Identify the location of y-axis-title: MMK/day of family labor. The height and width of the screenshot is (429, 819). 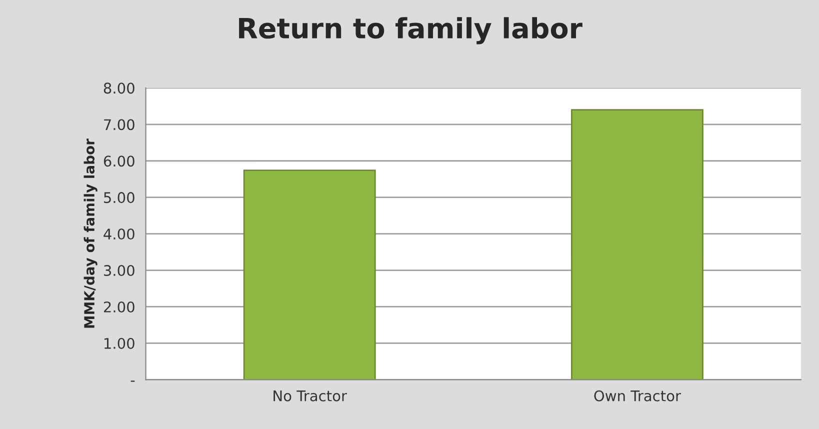
(91, 233).